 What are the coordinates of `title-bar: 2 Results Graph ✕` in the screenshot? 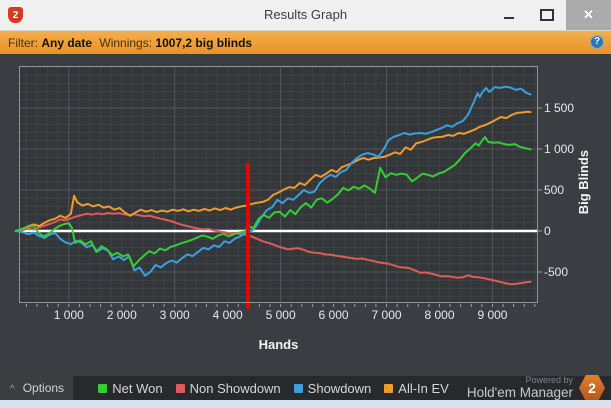 It's located at (305, 15).